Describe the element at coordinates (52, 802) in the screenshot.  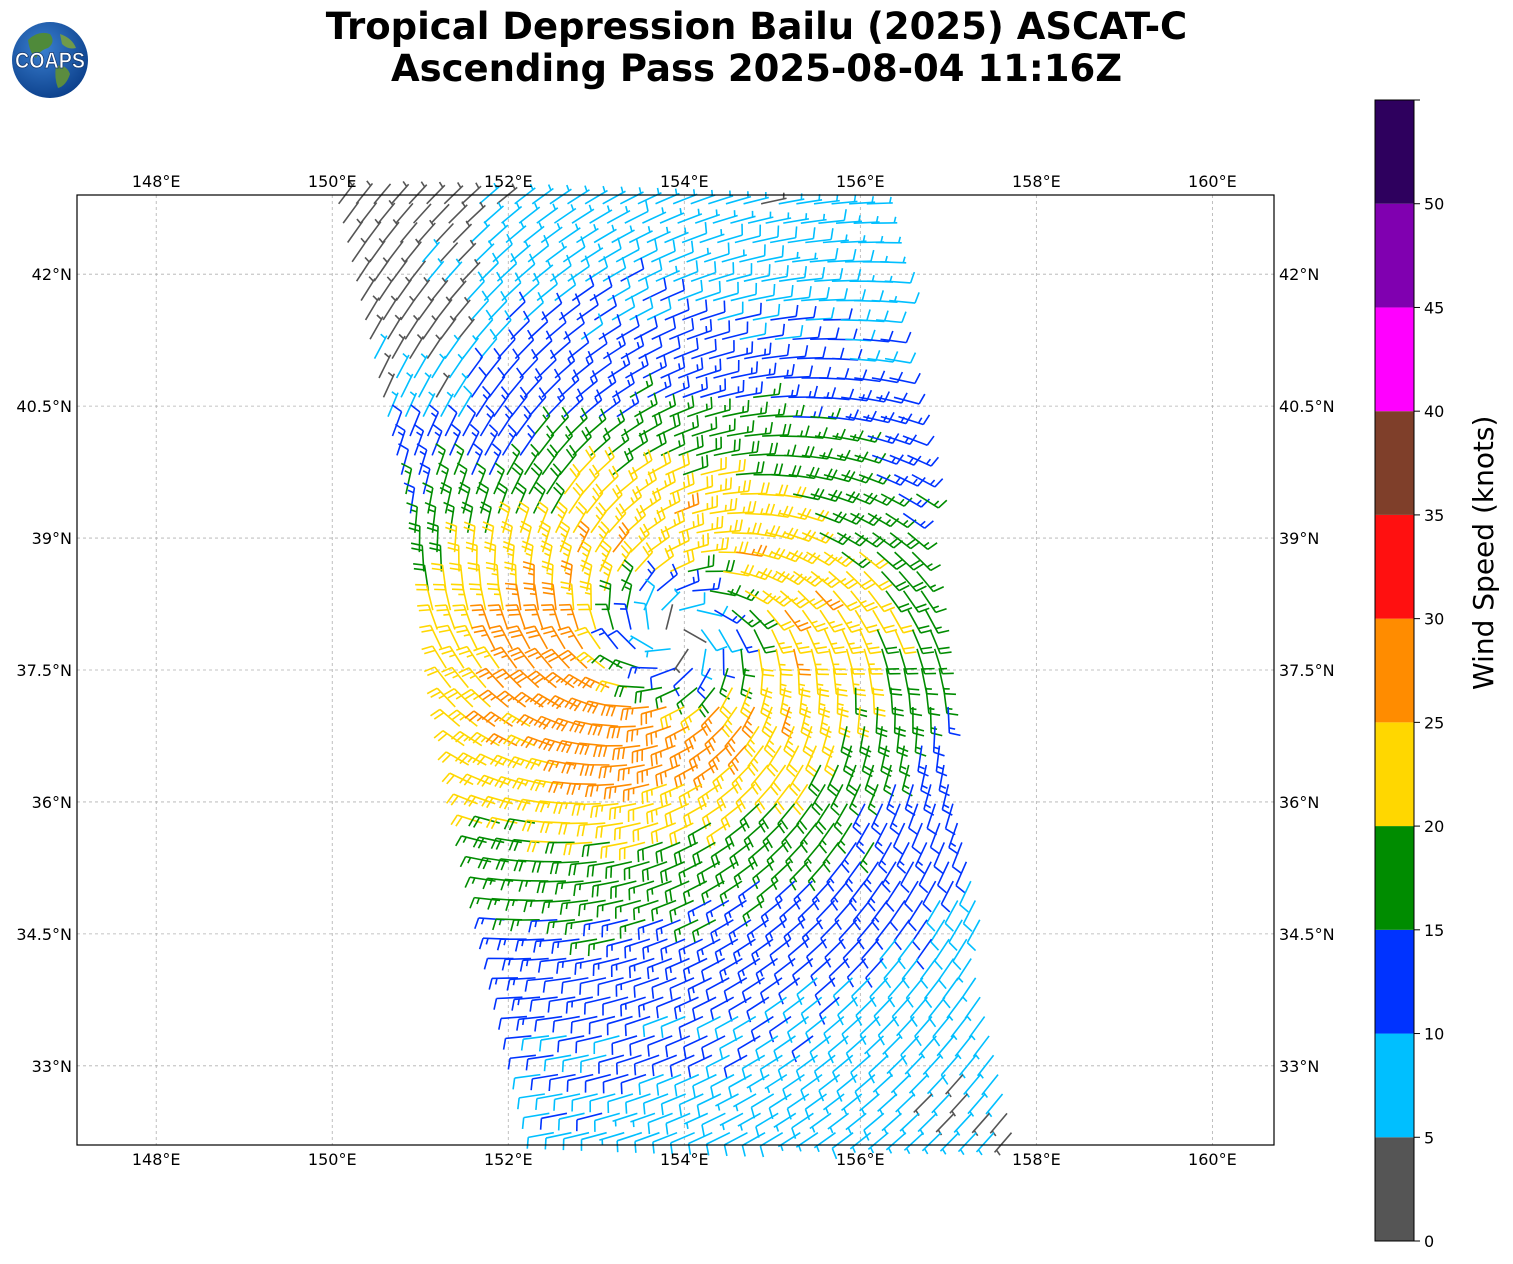
I see `lat-tick-left: 36°N` at that location.